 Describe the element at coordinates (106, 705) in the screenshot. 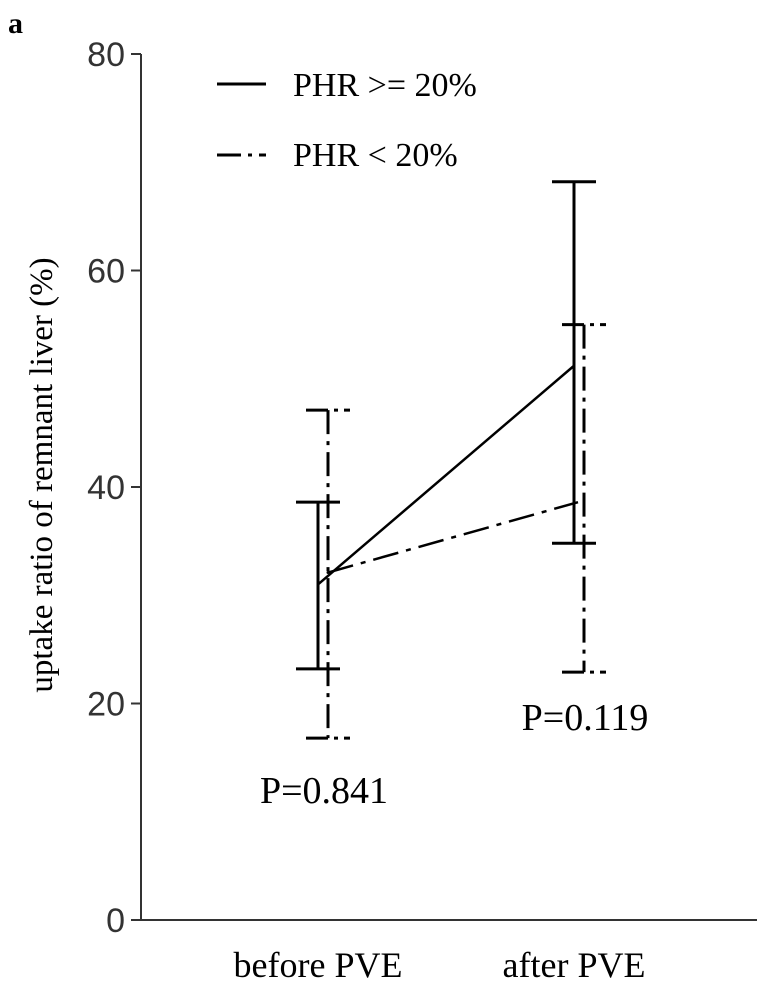

I see `y-tick-label: 20` at that location.